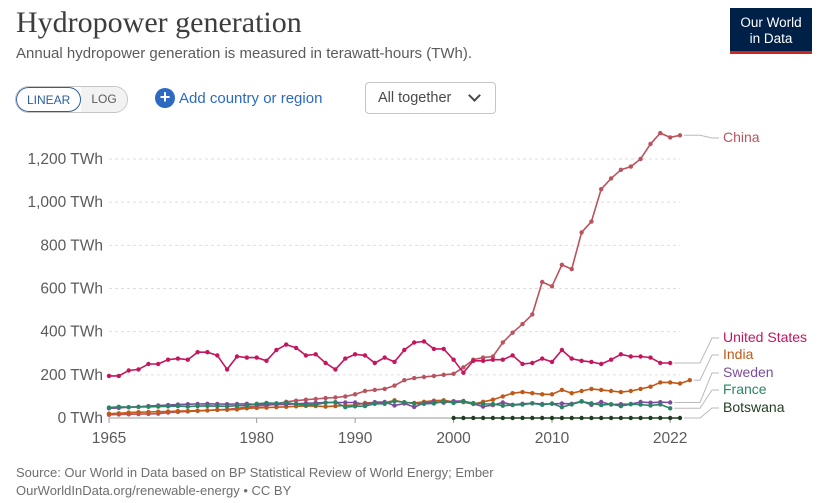  What do you see at coordinates (453, 438) in the screenshot?
I see `x-tick-label: 2000` at bounding box center [453, 438].